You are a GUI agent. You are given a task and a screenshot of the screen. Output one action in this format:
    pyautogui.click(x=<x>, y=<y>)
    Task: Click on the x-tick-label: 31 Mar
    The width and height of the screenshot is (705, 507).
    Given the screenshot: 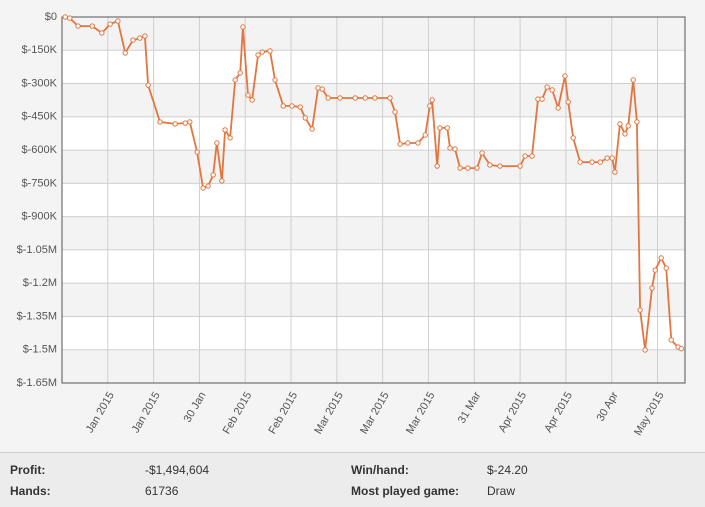 What is the action you would take?
    pyautogui.click(x=470, y=408)
    